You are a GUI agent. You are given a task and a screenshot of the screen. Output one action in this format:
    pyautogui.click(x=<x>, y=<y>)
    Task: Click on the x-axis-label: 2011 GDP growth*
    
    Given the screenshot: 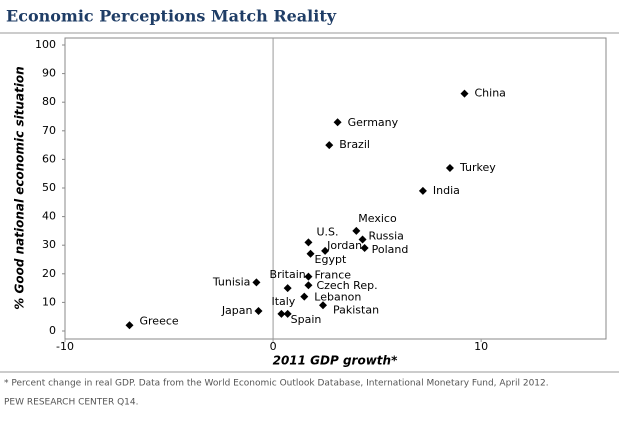 What is the action you would take?
    pyautogui.click(x=335, y=361)
    